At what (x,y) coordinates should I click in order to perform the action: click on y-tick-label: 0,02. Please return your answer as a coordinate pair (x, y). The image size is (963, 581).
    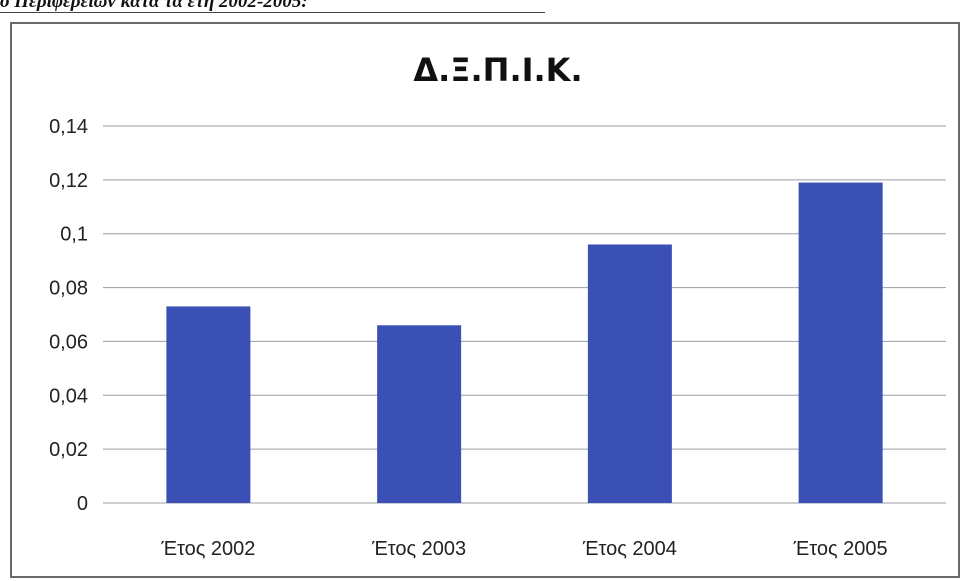
    Looking at the image, I should click on (68, 450).